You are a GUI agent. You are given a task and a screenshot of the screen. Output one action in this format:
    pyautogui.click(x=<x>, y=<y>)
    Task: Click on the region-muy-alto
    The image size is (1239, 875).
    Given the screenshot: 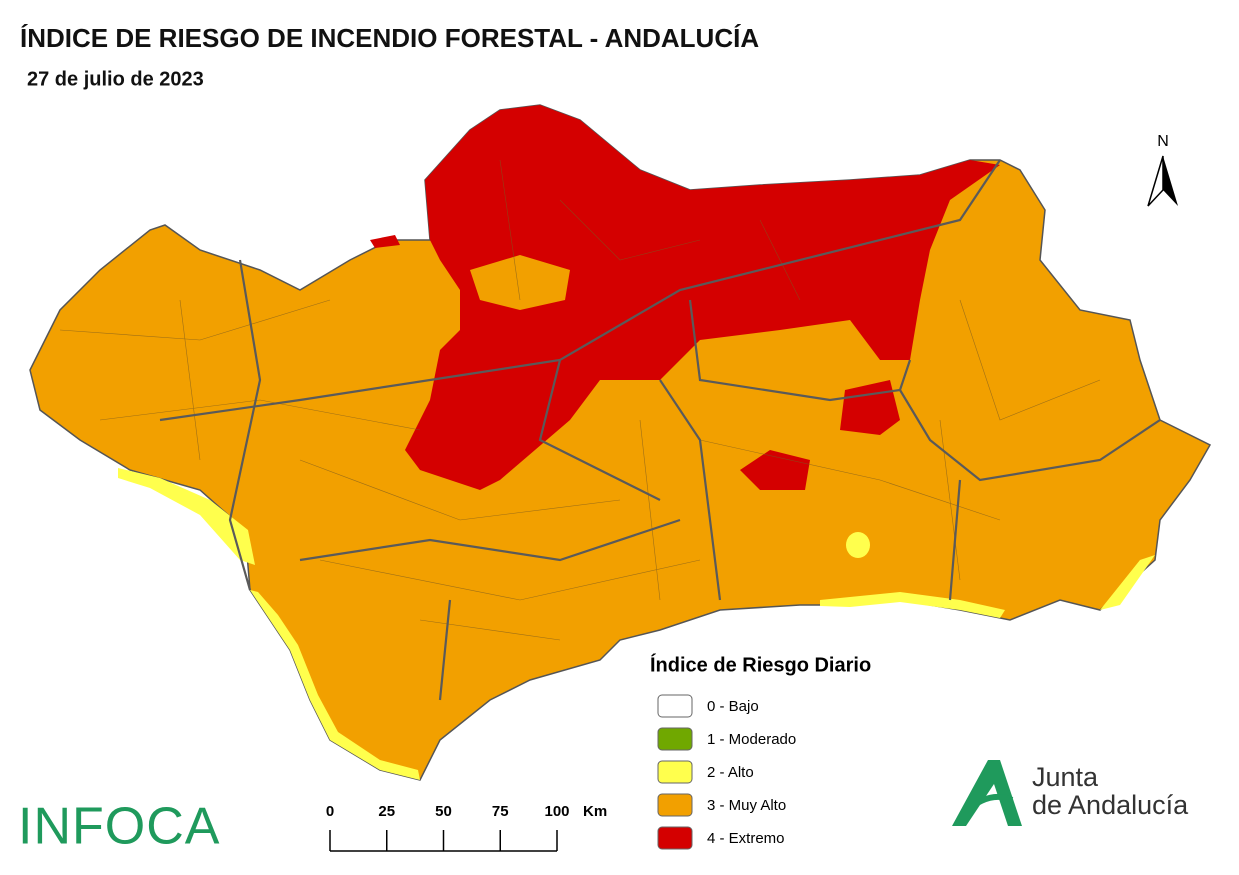 What is the action you would take?
    pyautogui.click(x=520, y=282)
    